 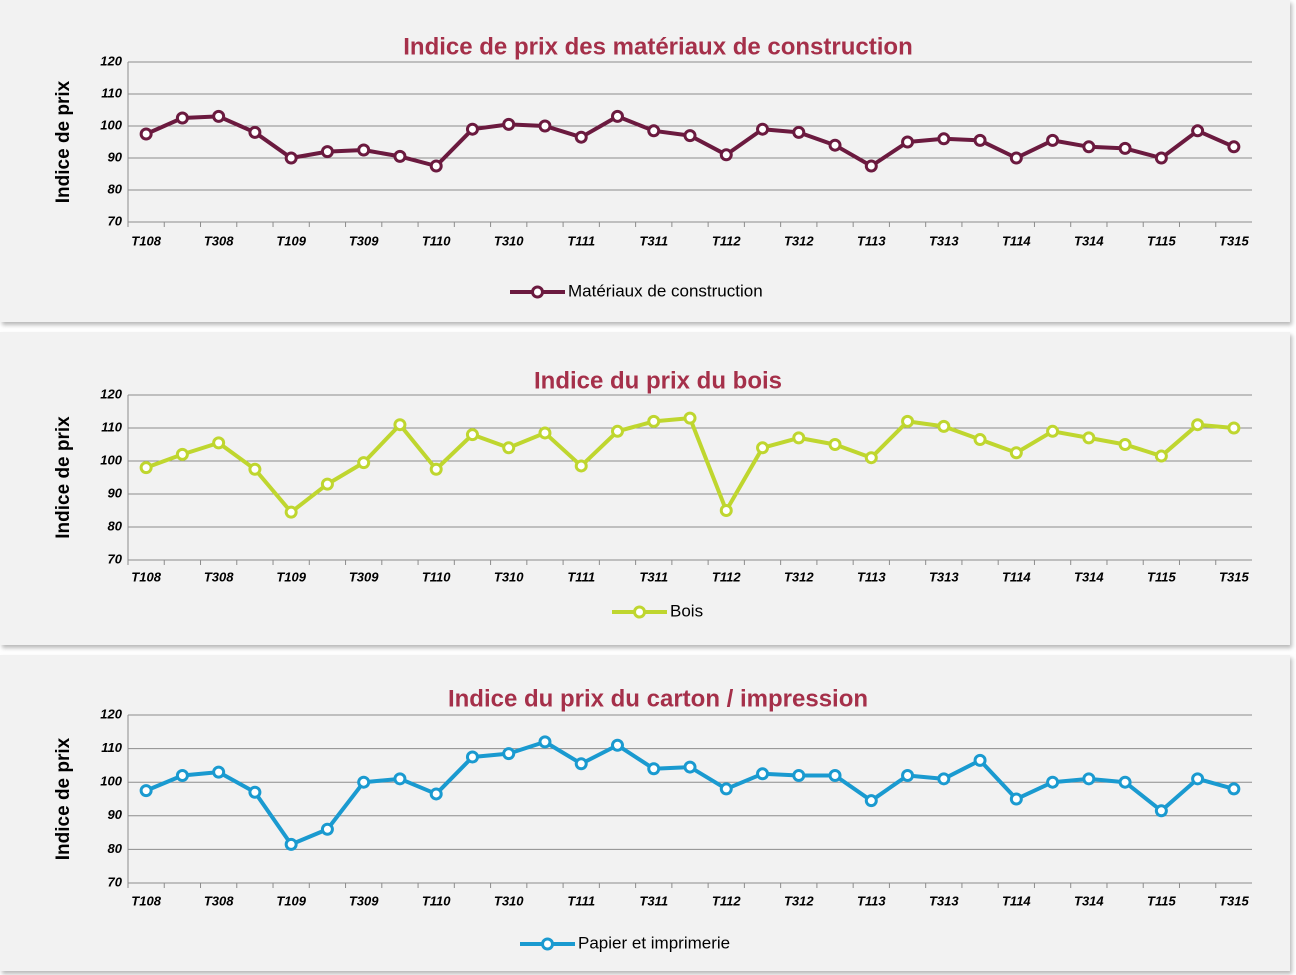 I want to click on legend-label: Bois, so click(x=686, y=610).